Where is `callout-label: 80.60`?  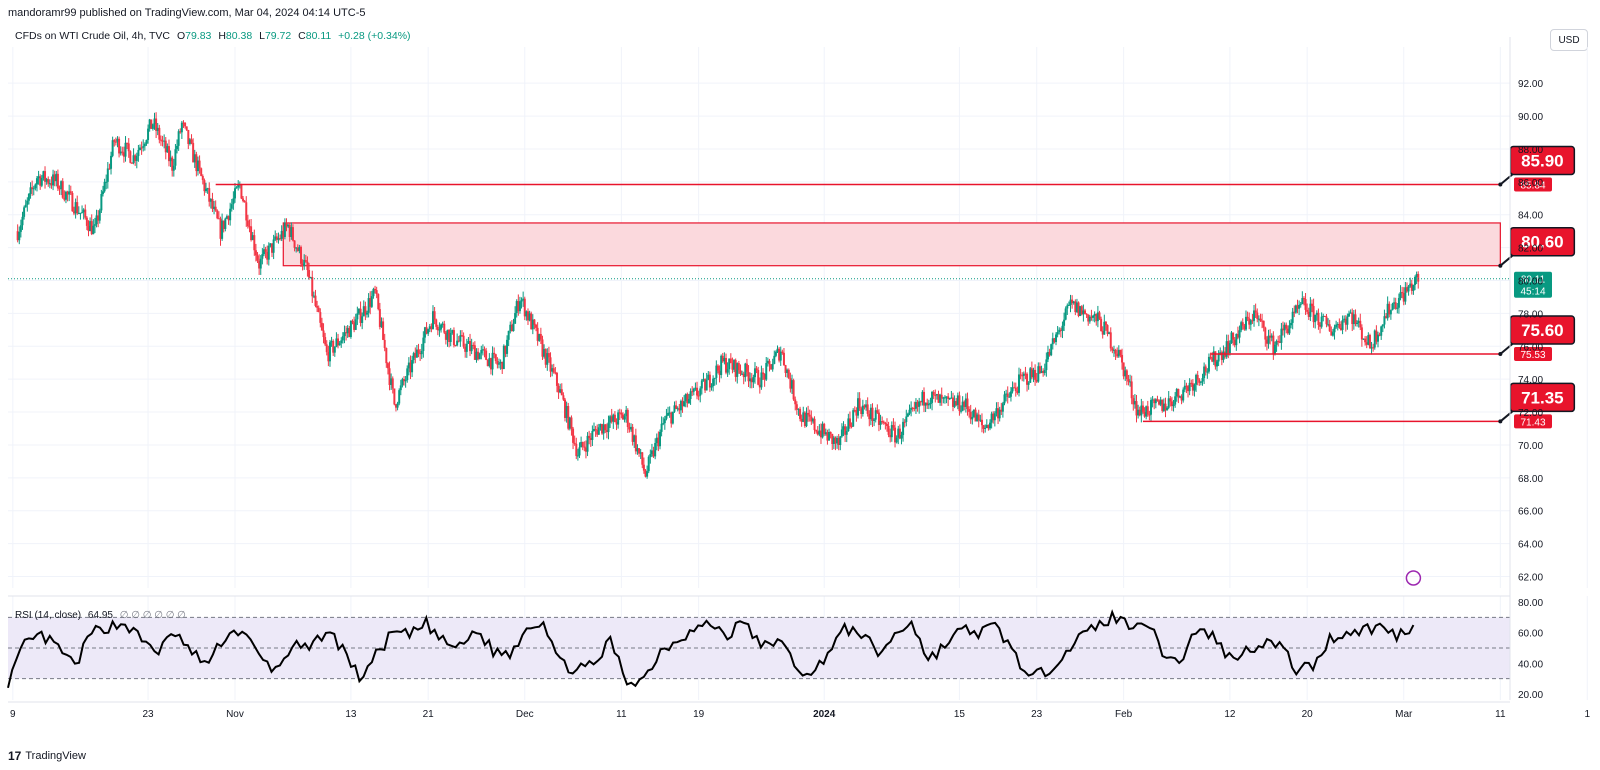 callout-label: 80.60 is located at coordinates (1542, 242).